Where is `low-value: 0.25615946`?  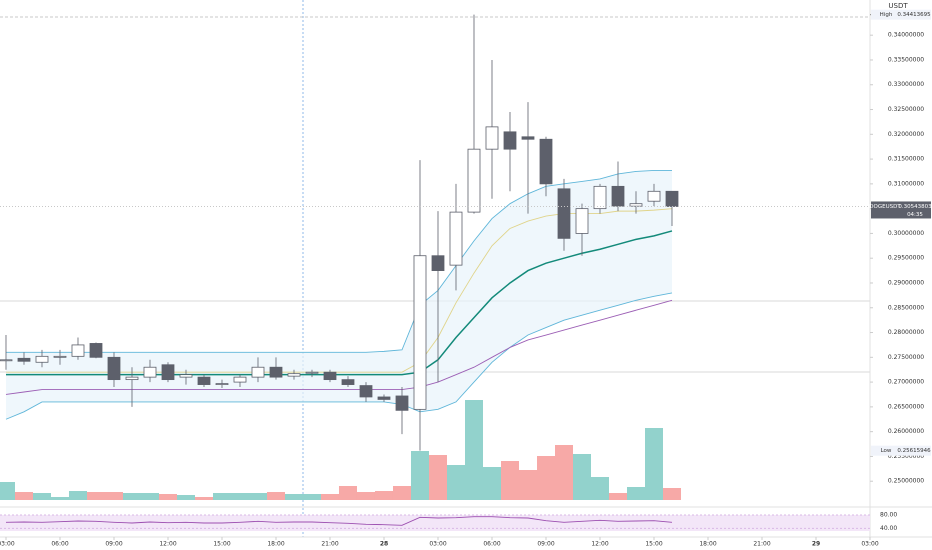
low-value: 0.25615946 is located at coordinates (914, 451).